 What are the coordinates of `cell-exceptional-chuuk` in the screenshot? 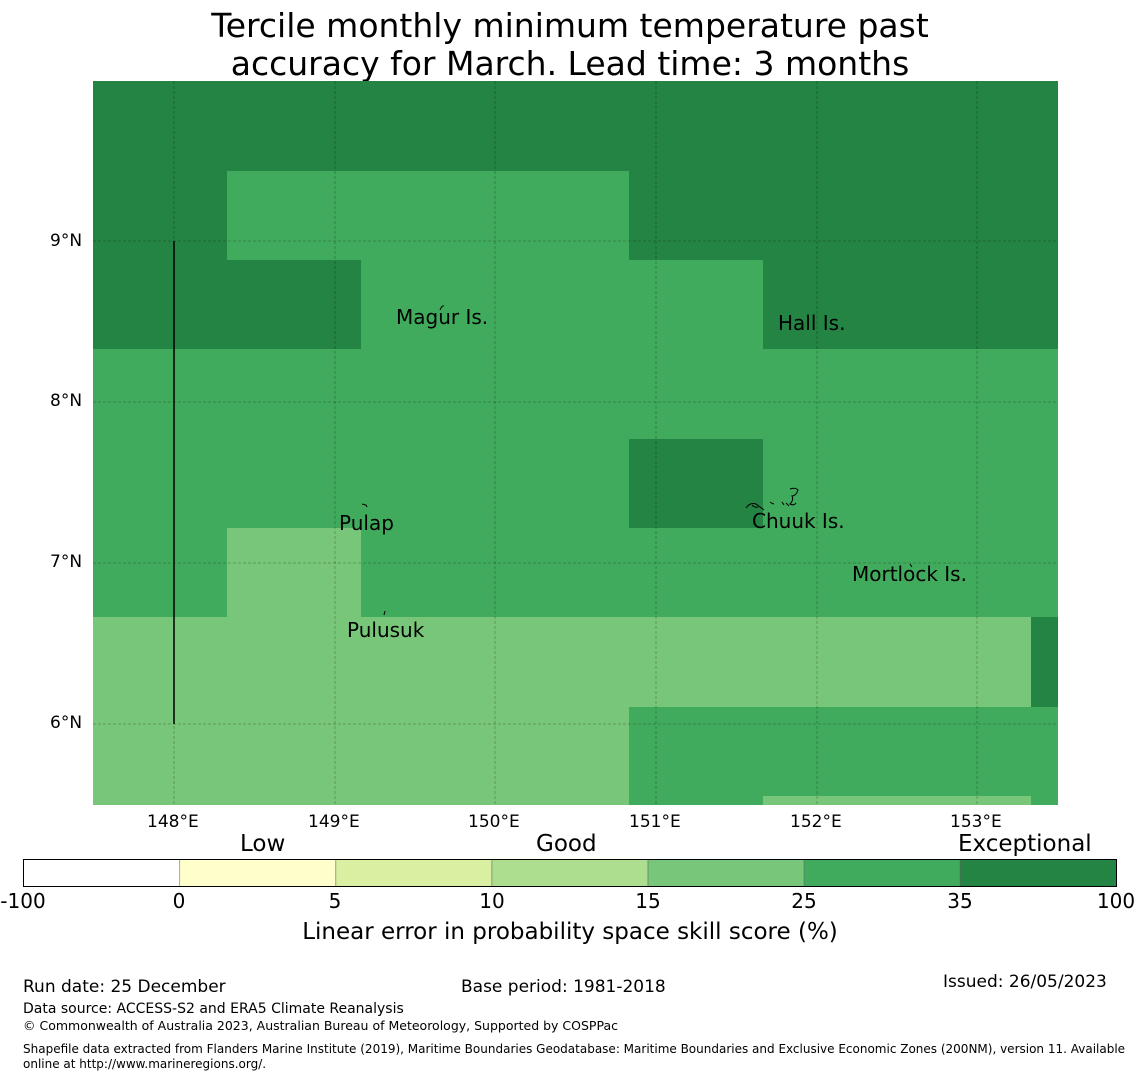 It's located at (696, 483).